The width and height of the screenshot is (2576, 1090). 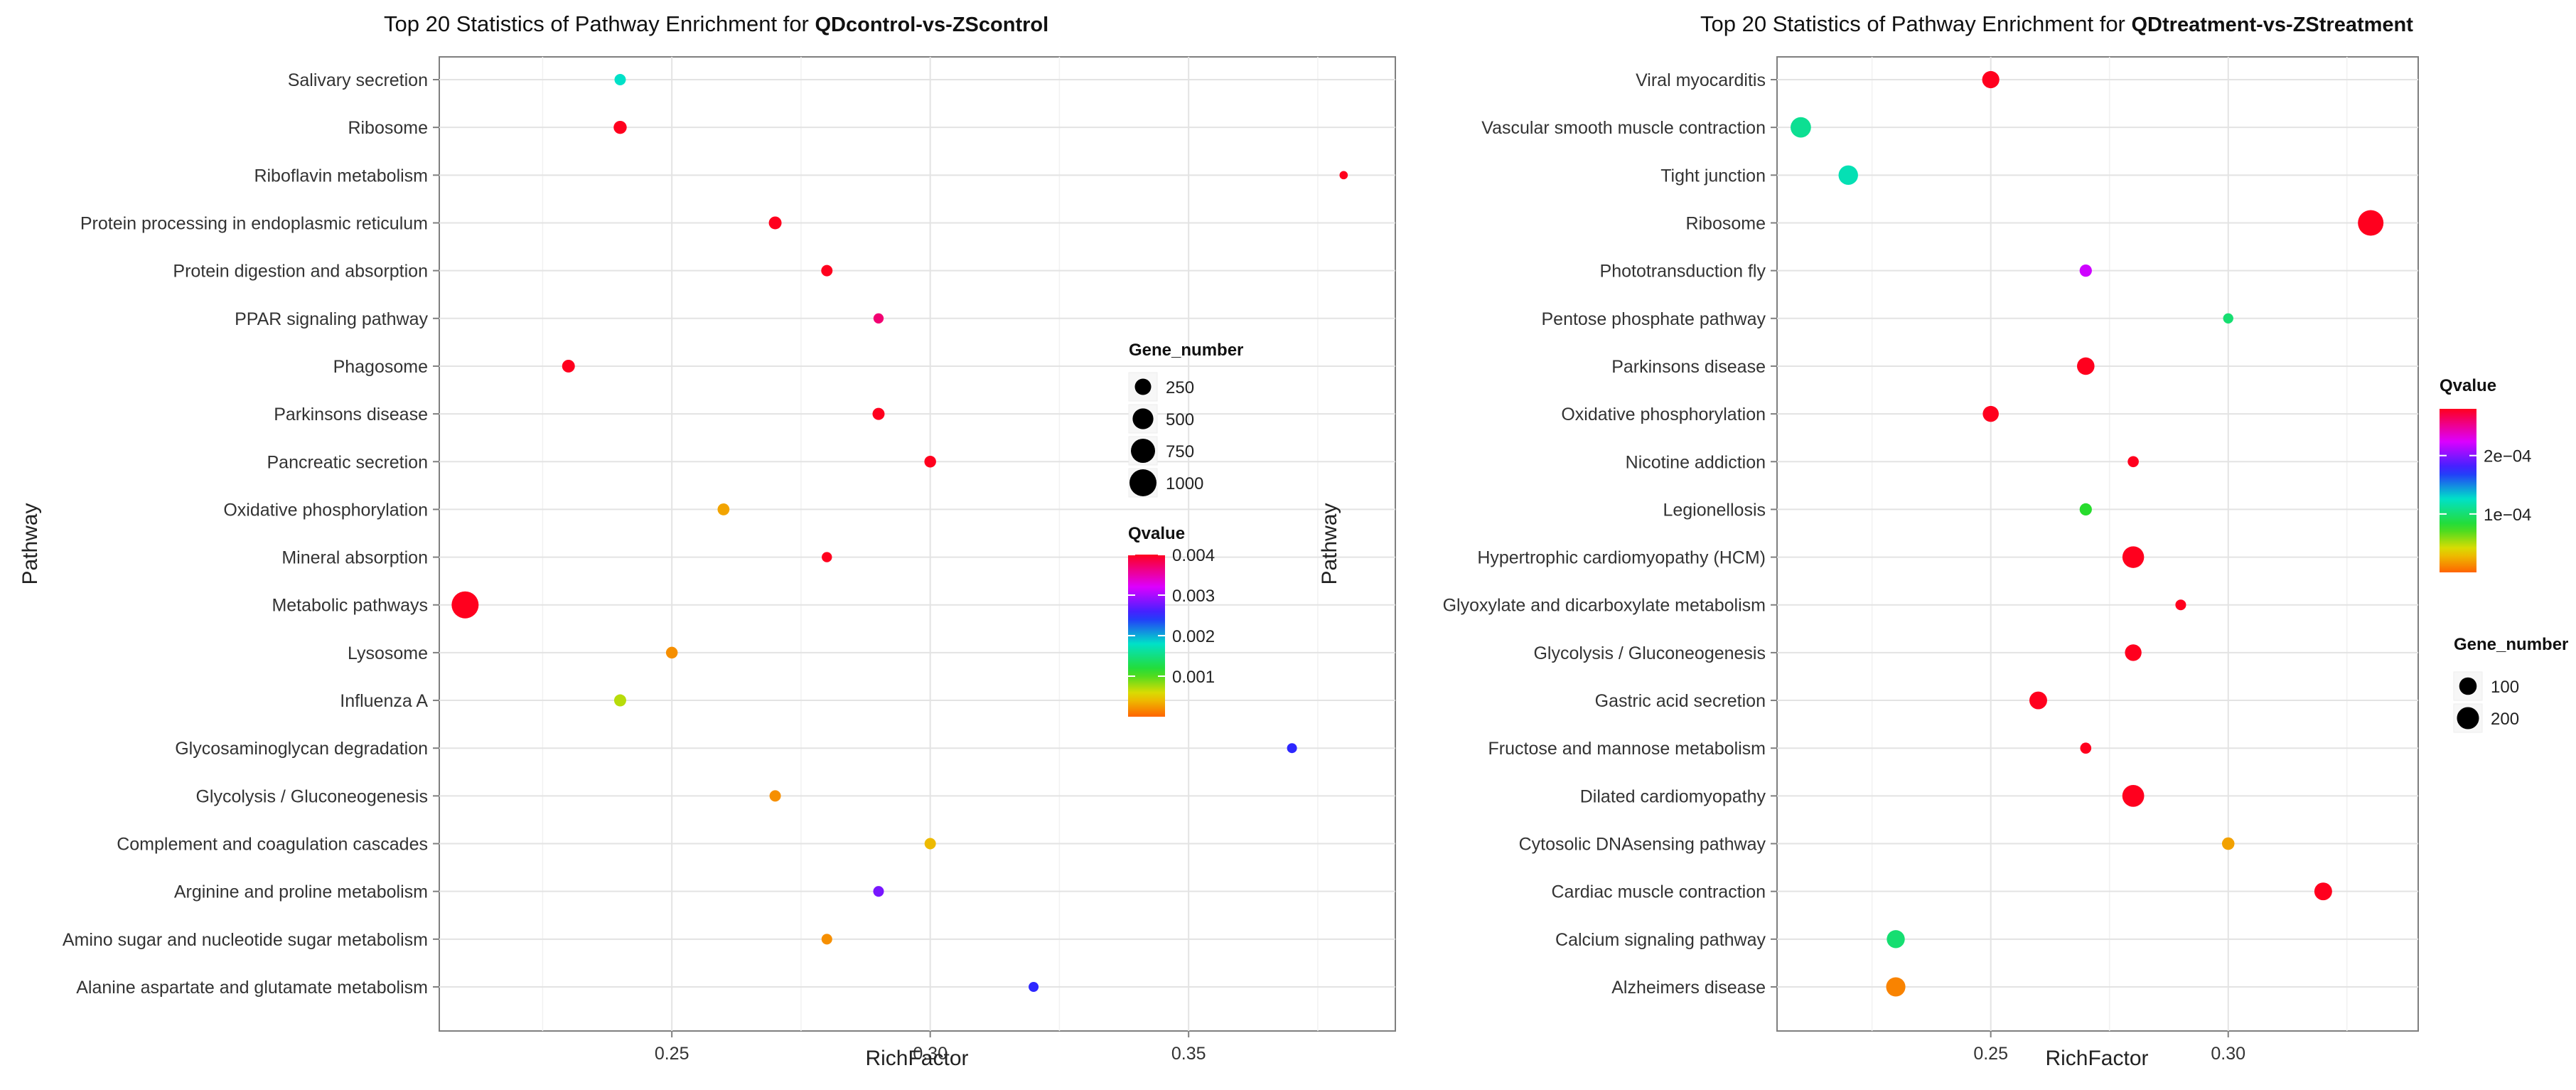 I want to click on y-tick-label: Cytosolic DNAsensing pathway, so click(x=1642, y=845).